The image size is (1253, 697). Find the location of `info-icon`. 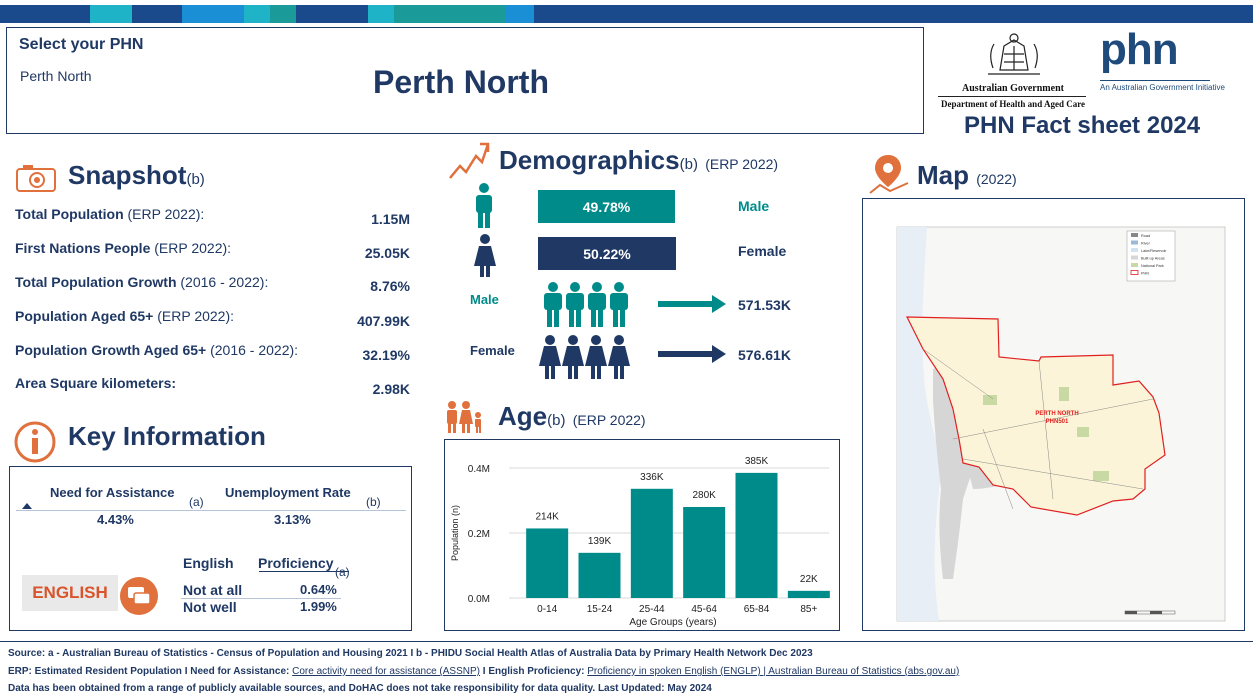

info-icon is located at coordinates (35, 442).